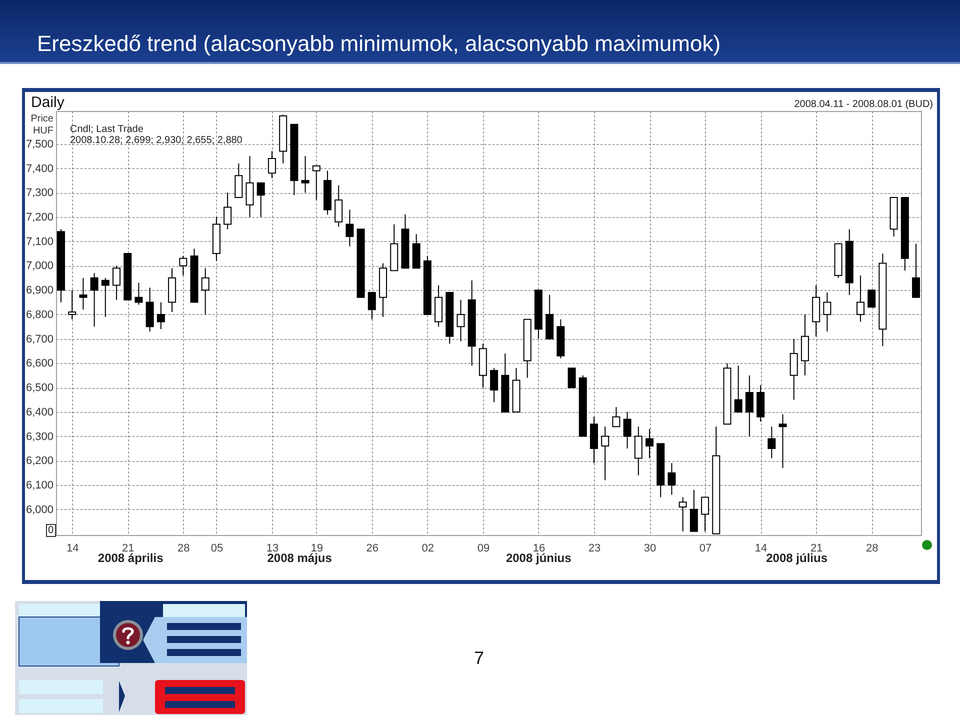 This screenshot has height=716, width=960. What do you see at coordinates (40, 144) in the screenshot?
I see `y-tick-label: 7,500` at bounding box center [40, 144].